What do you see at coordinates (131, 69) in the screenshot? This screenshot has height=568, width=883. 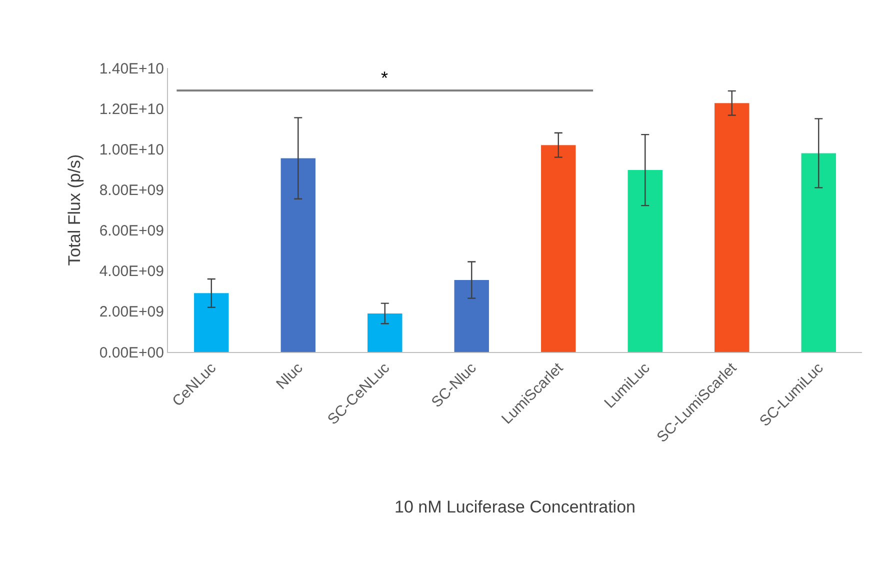 I see `y-tick-label: 1.40E+10` at bounding box center [131, 69].